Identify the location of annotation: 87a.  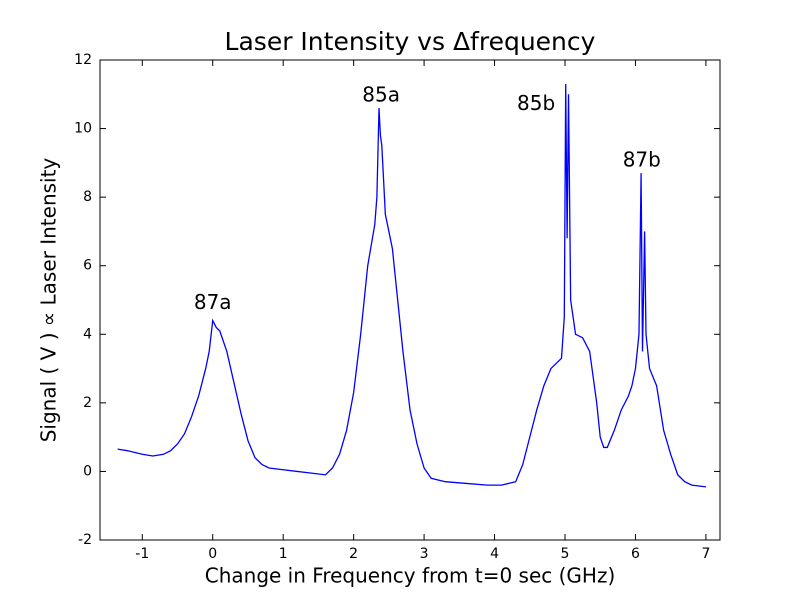
(213, 302).